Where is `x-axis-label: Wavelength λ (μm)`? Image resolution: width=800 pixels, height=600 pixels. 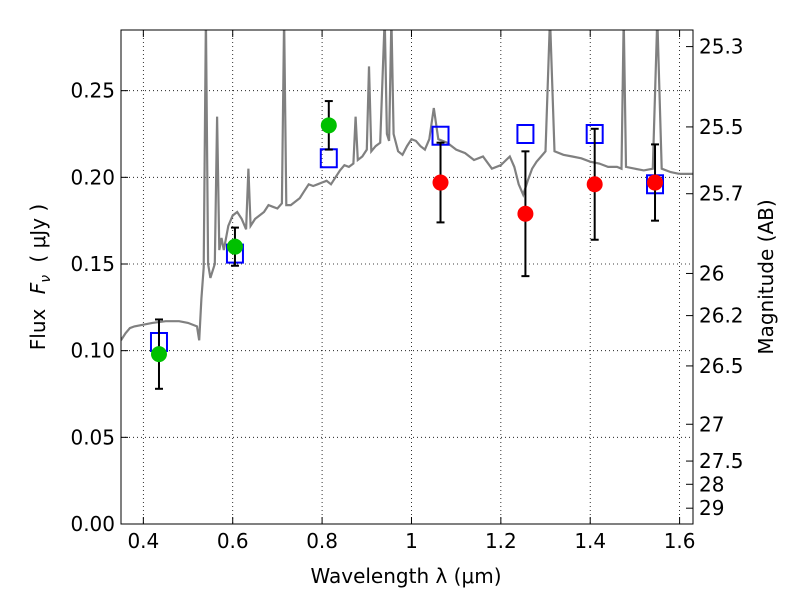
x-axis-label: Wavelength λ (μm) is located at coordinates (405, 576).